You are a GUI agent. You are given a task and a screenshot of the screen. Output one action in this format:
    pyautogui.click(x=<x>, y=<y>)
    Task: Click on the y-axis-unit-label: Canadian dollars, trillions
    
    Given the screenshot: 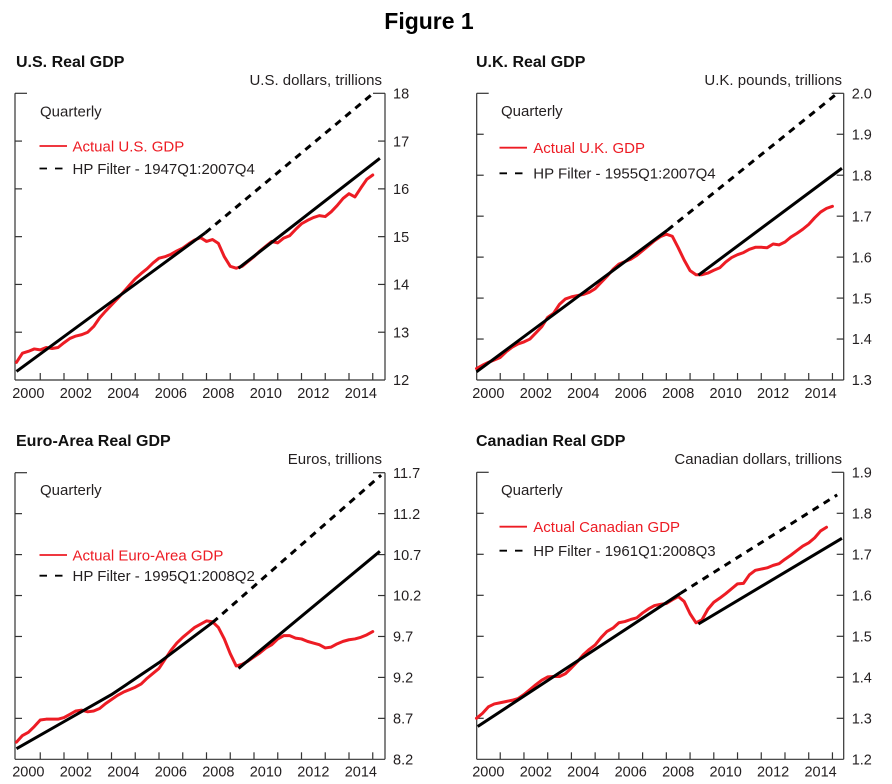 What is the action you would take?
    pyautogui.click(x=758, y=459)
    